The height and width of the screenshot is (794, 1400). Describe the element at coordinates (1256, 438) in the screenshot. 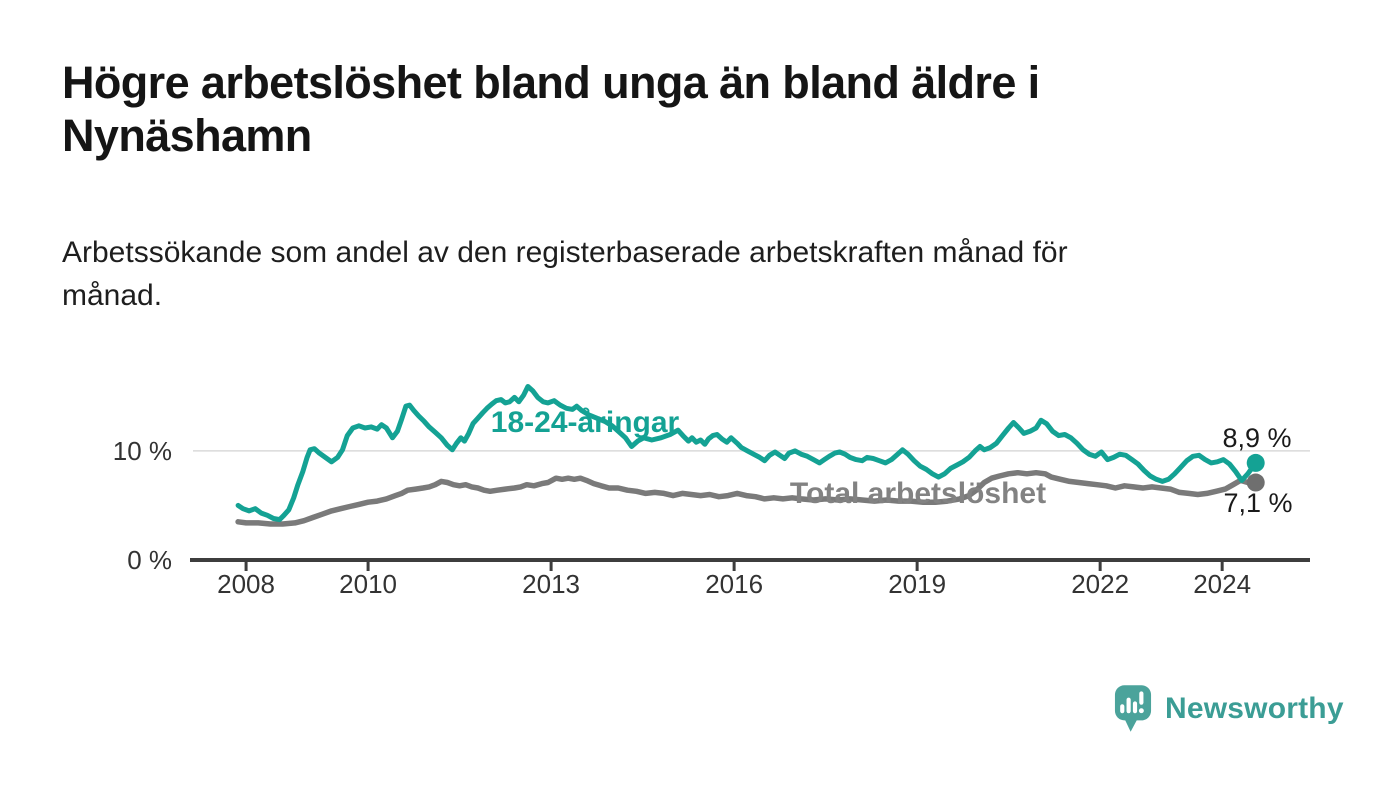

I see `end-value-label-youth: 8,9 %` at that location.